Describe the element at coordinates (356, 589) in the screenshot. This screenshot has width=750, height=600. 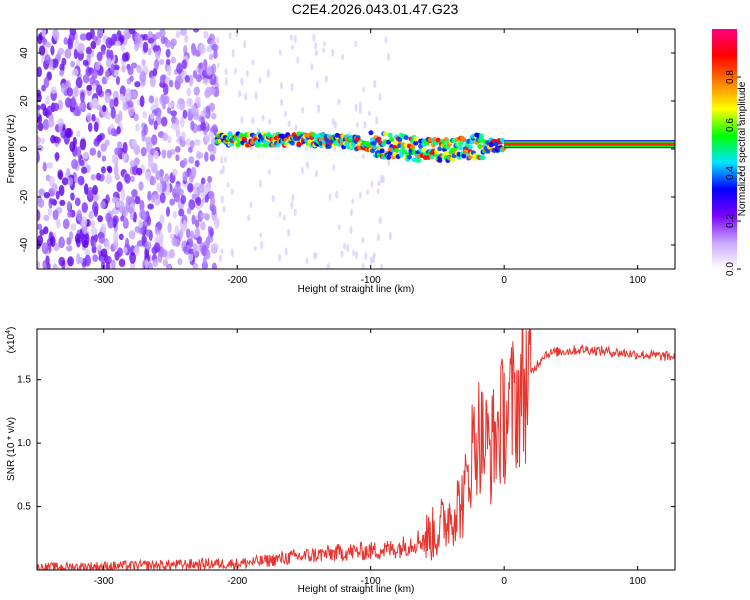
I see `snr-x-axis-label: Height of straight line (km)` at that location.